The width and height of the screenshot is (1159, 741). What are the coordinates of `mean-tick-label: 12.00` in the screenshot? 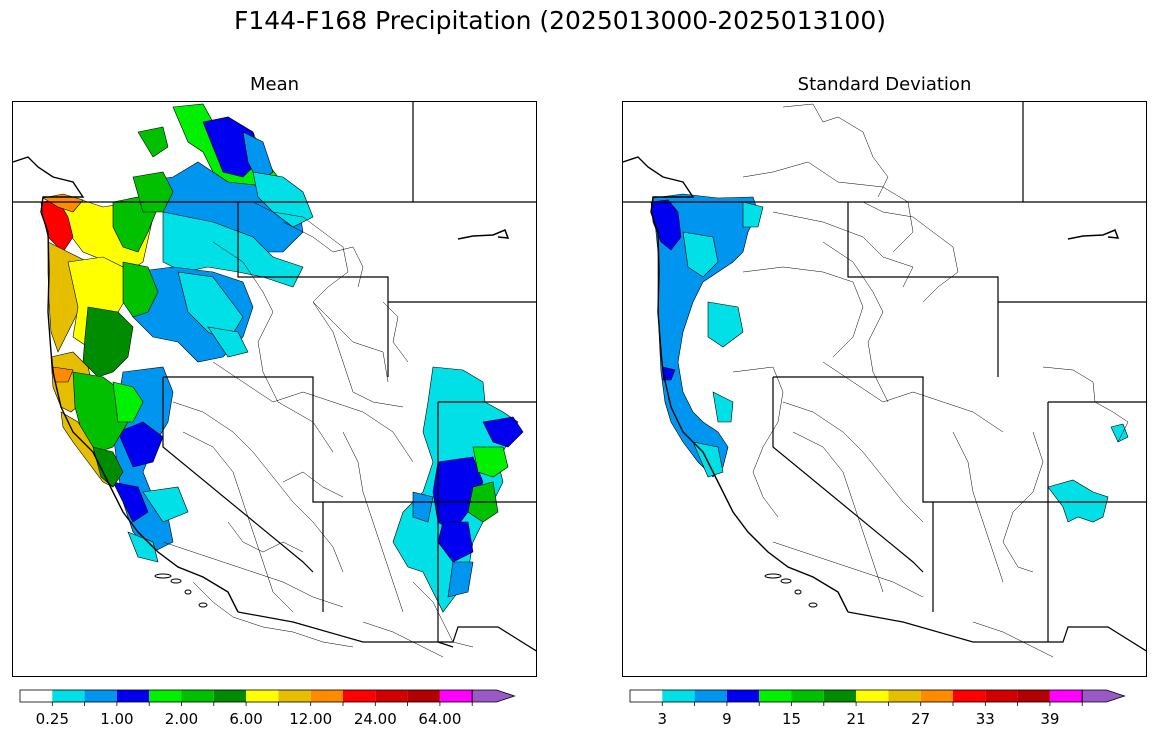 It's located at (311, 719).